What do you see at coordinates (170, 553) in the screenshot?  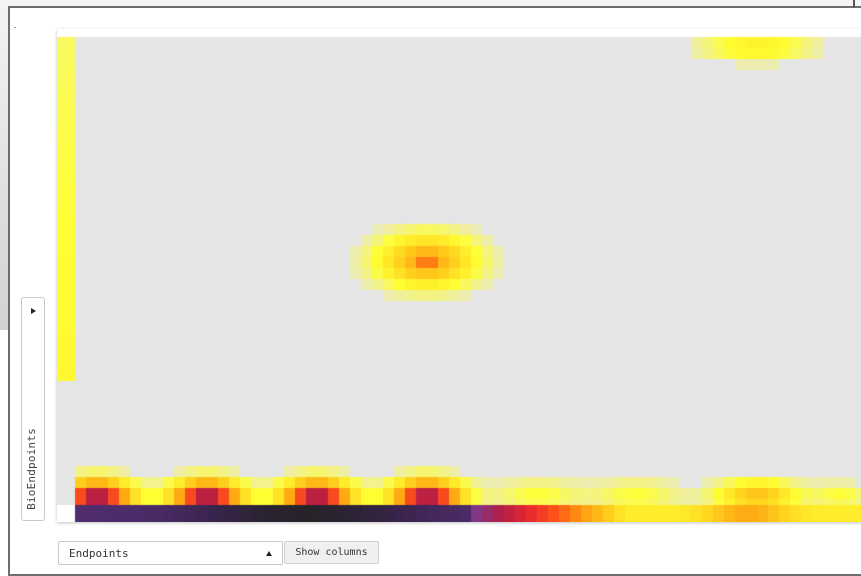 I see `endpoints-select: Endpoints` at bounding box center [170, 553].